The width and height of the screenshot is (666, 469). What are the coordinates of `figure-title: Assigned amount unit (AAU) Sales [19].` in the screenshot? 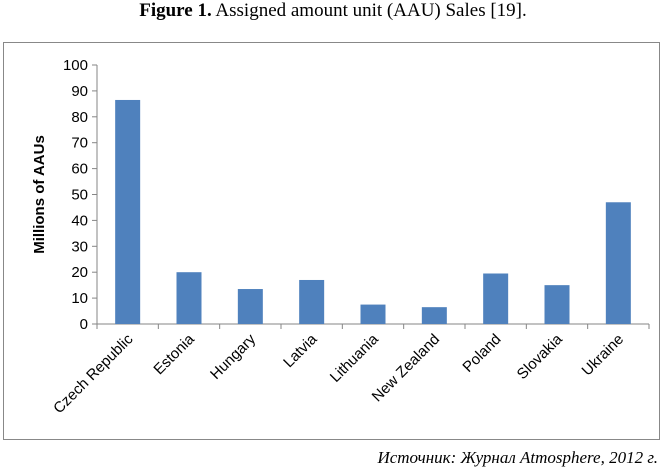 It's located at (371, 10).